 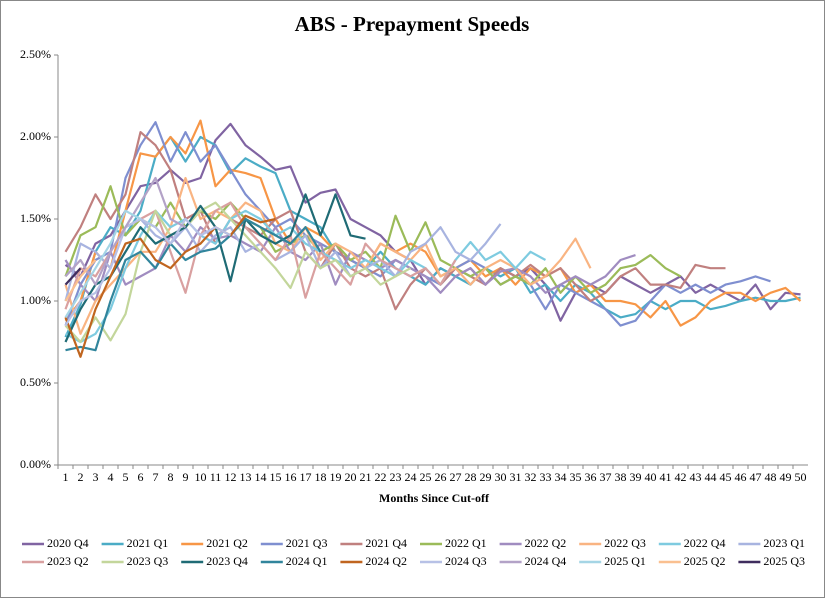 What do you see at coordinates (366, 477) in the screenshot?
I see `x-tick-label: 21` at bounding box center [366, 477].